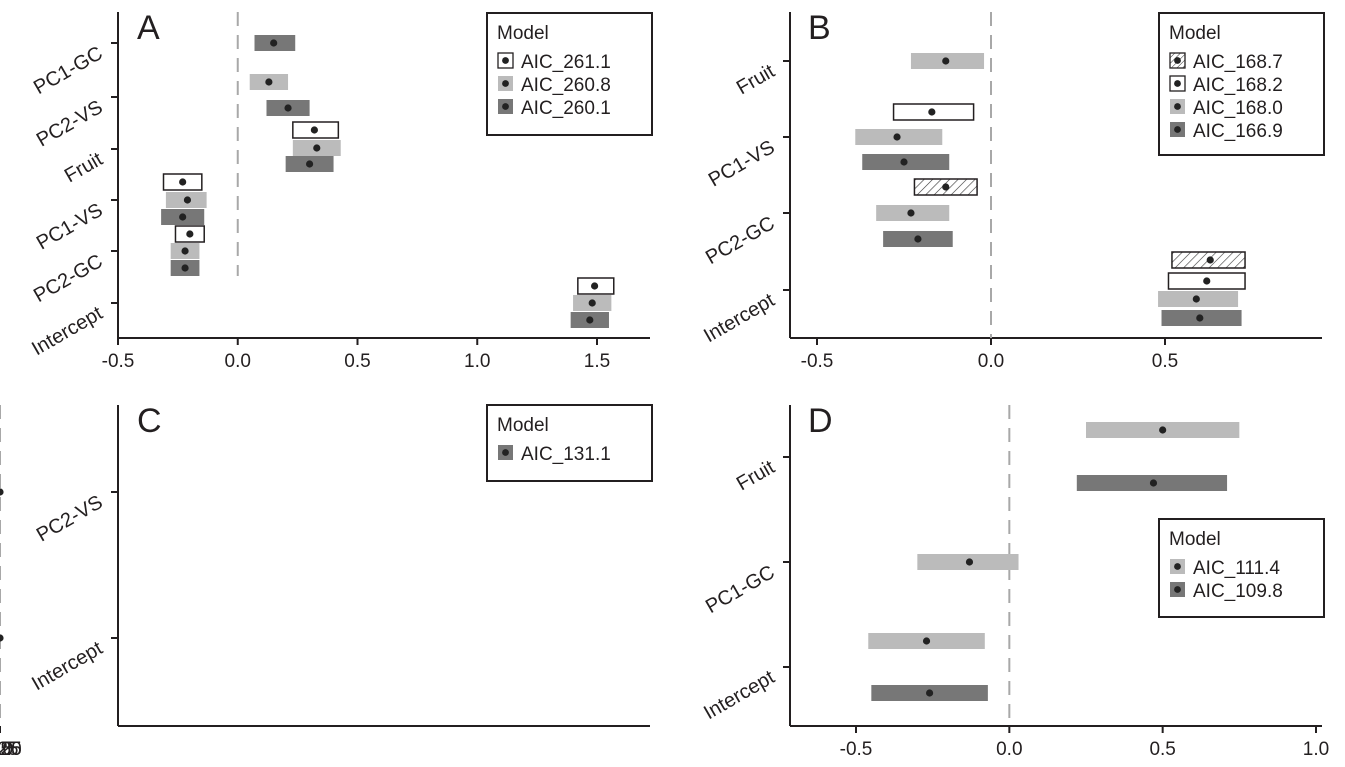 The height and width of the screenshot is (767, 1345). Describe the element at coordinates (566, 85) in the screenshot. I see `legend-label: AIC_260.8` at that location.